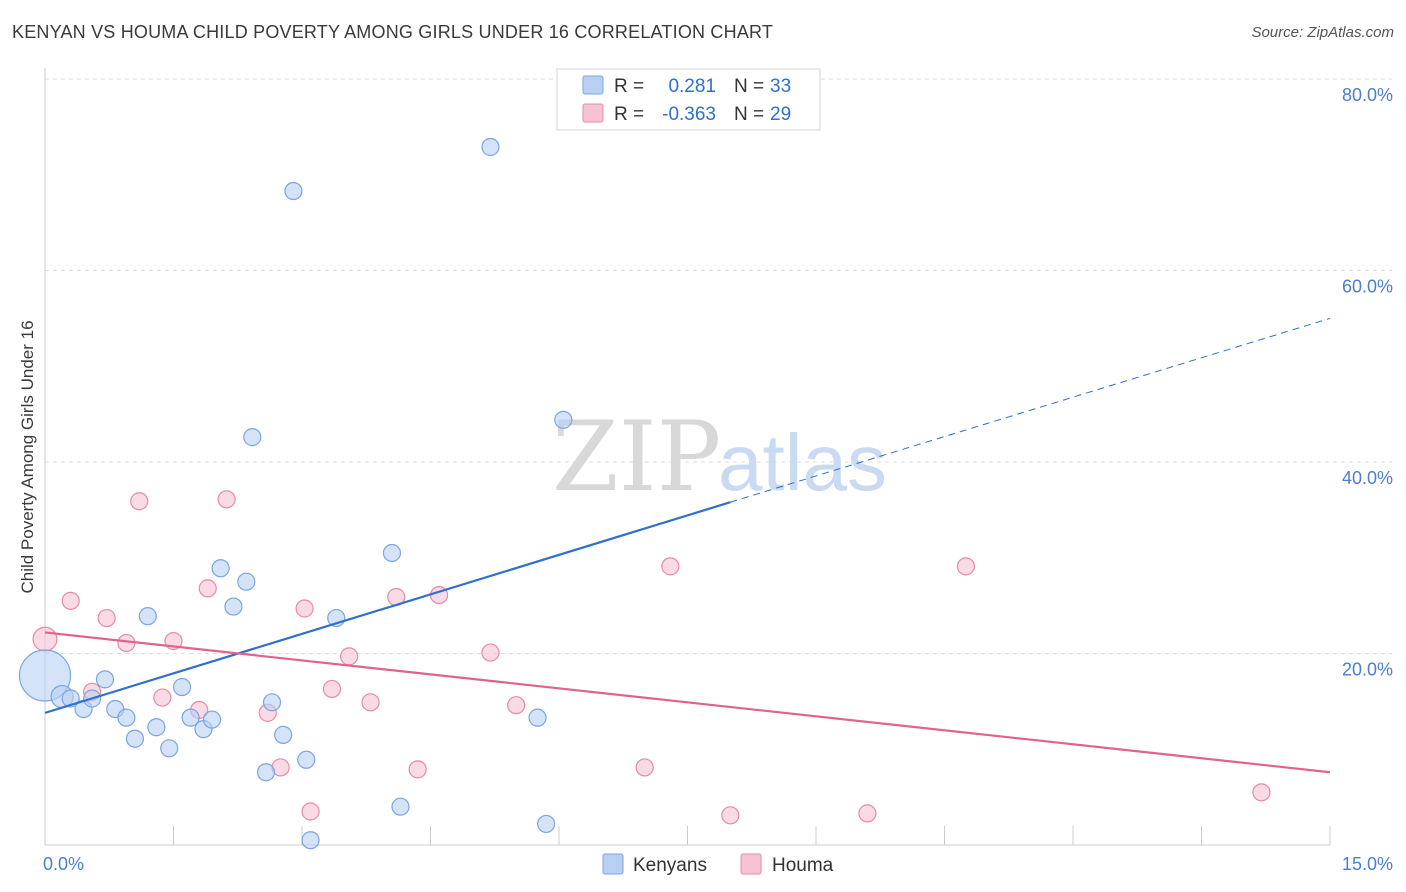 This screenshot has height=892, width=1406. Describe the element at coordinates (689, 114) in the screenshot. I see `legend-r-value-houma: -0.363` at that location.